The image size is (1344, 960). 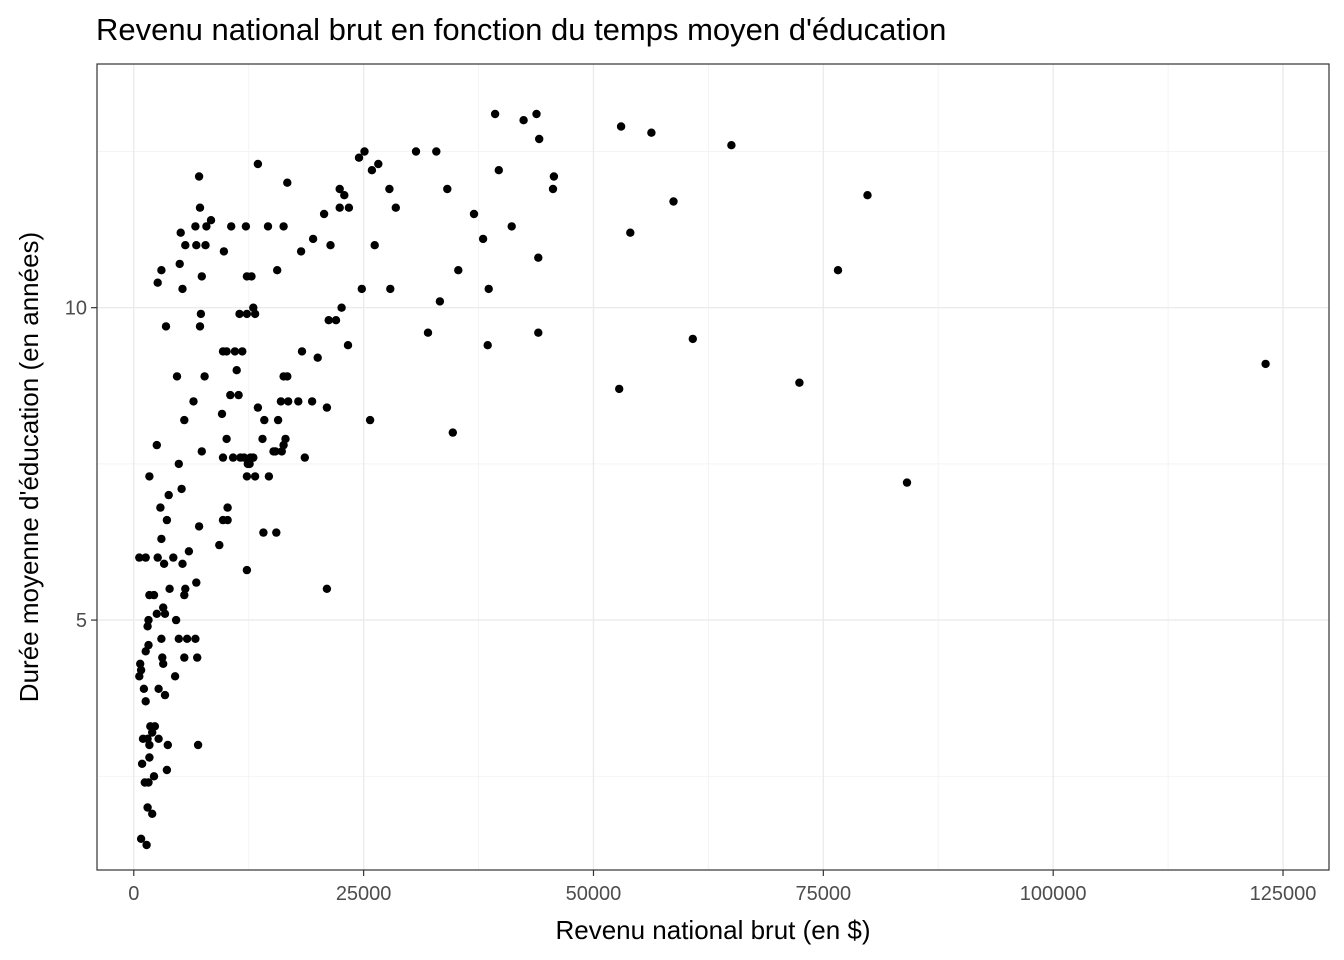 I want to click on x-tick-label: 50000, so click(x=594, y=894).